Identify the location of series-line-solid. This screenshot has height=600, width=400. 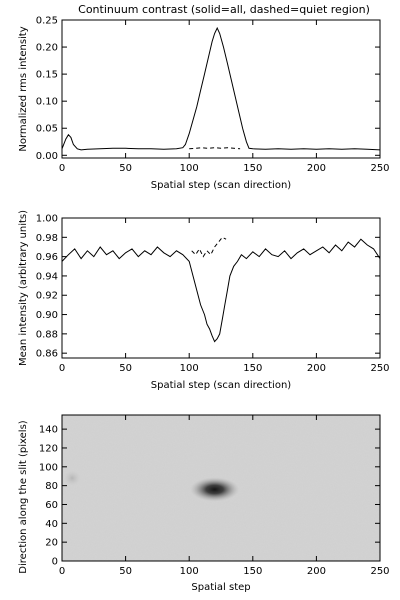
(221, 290).